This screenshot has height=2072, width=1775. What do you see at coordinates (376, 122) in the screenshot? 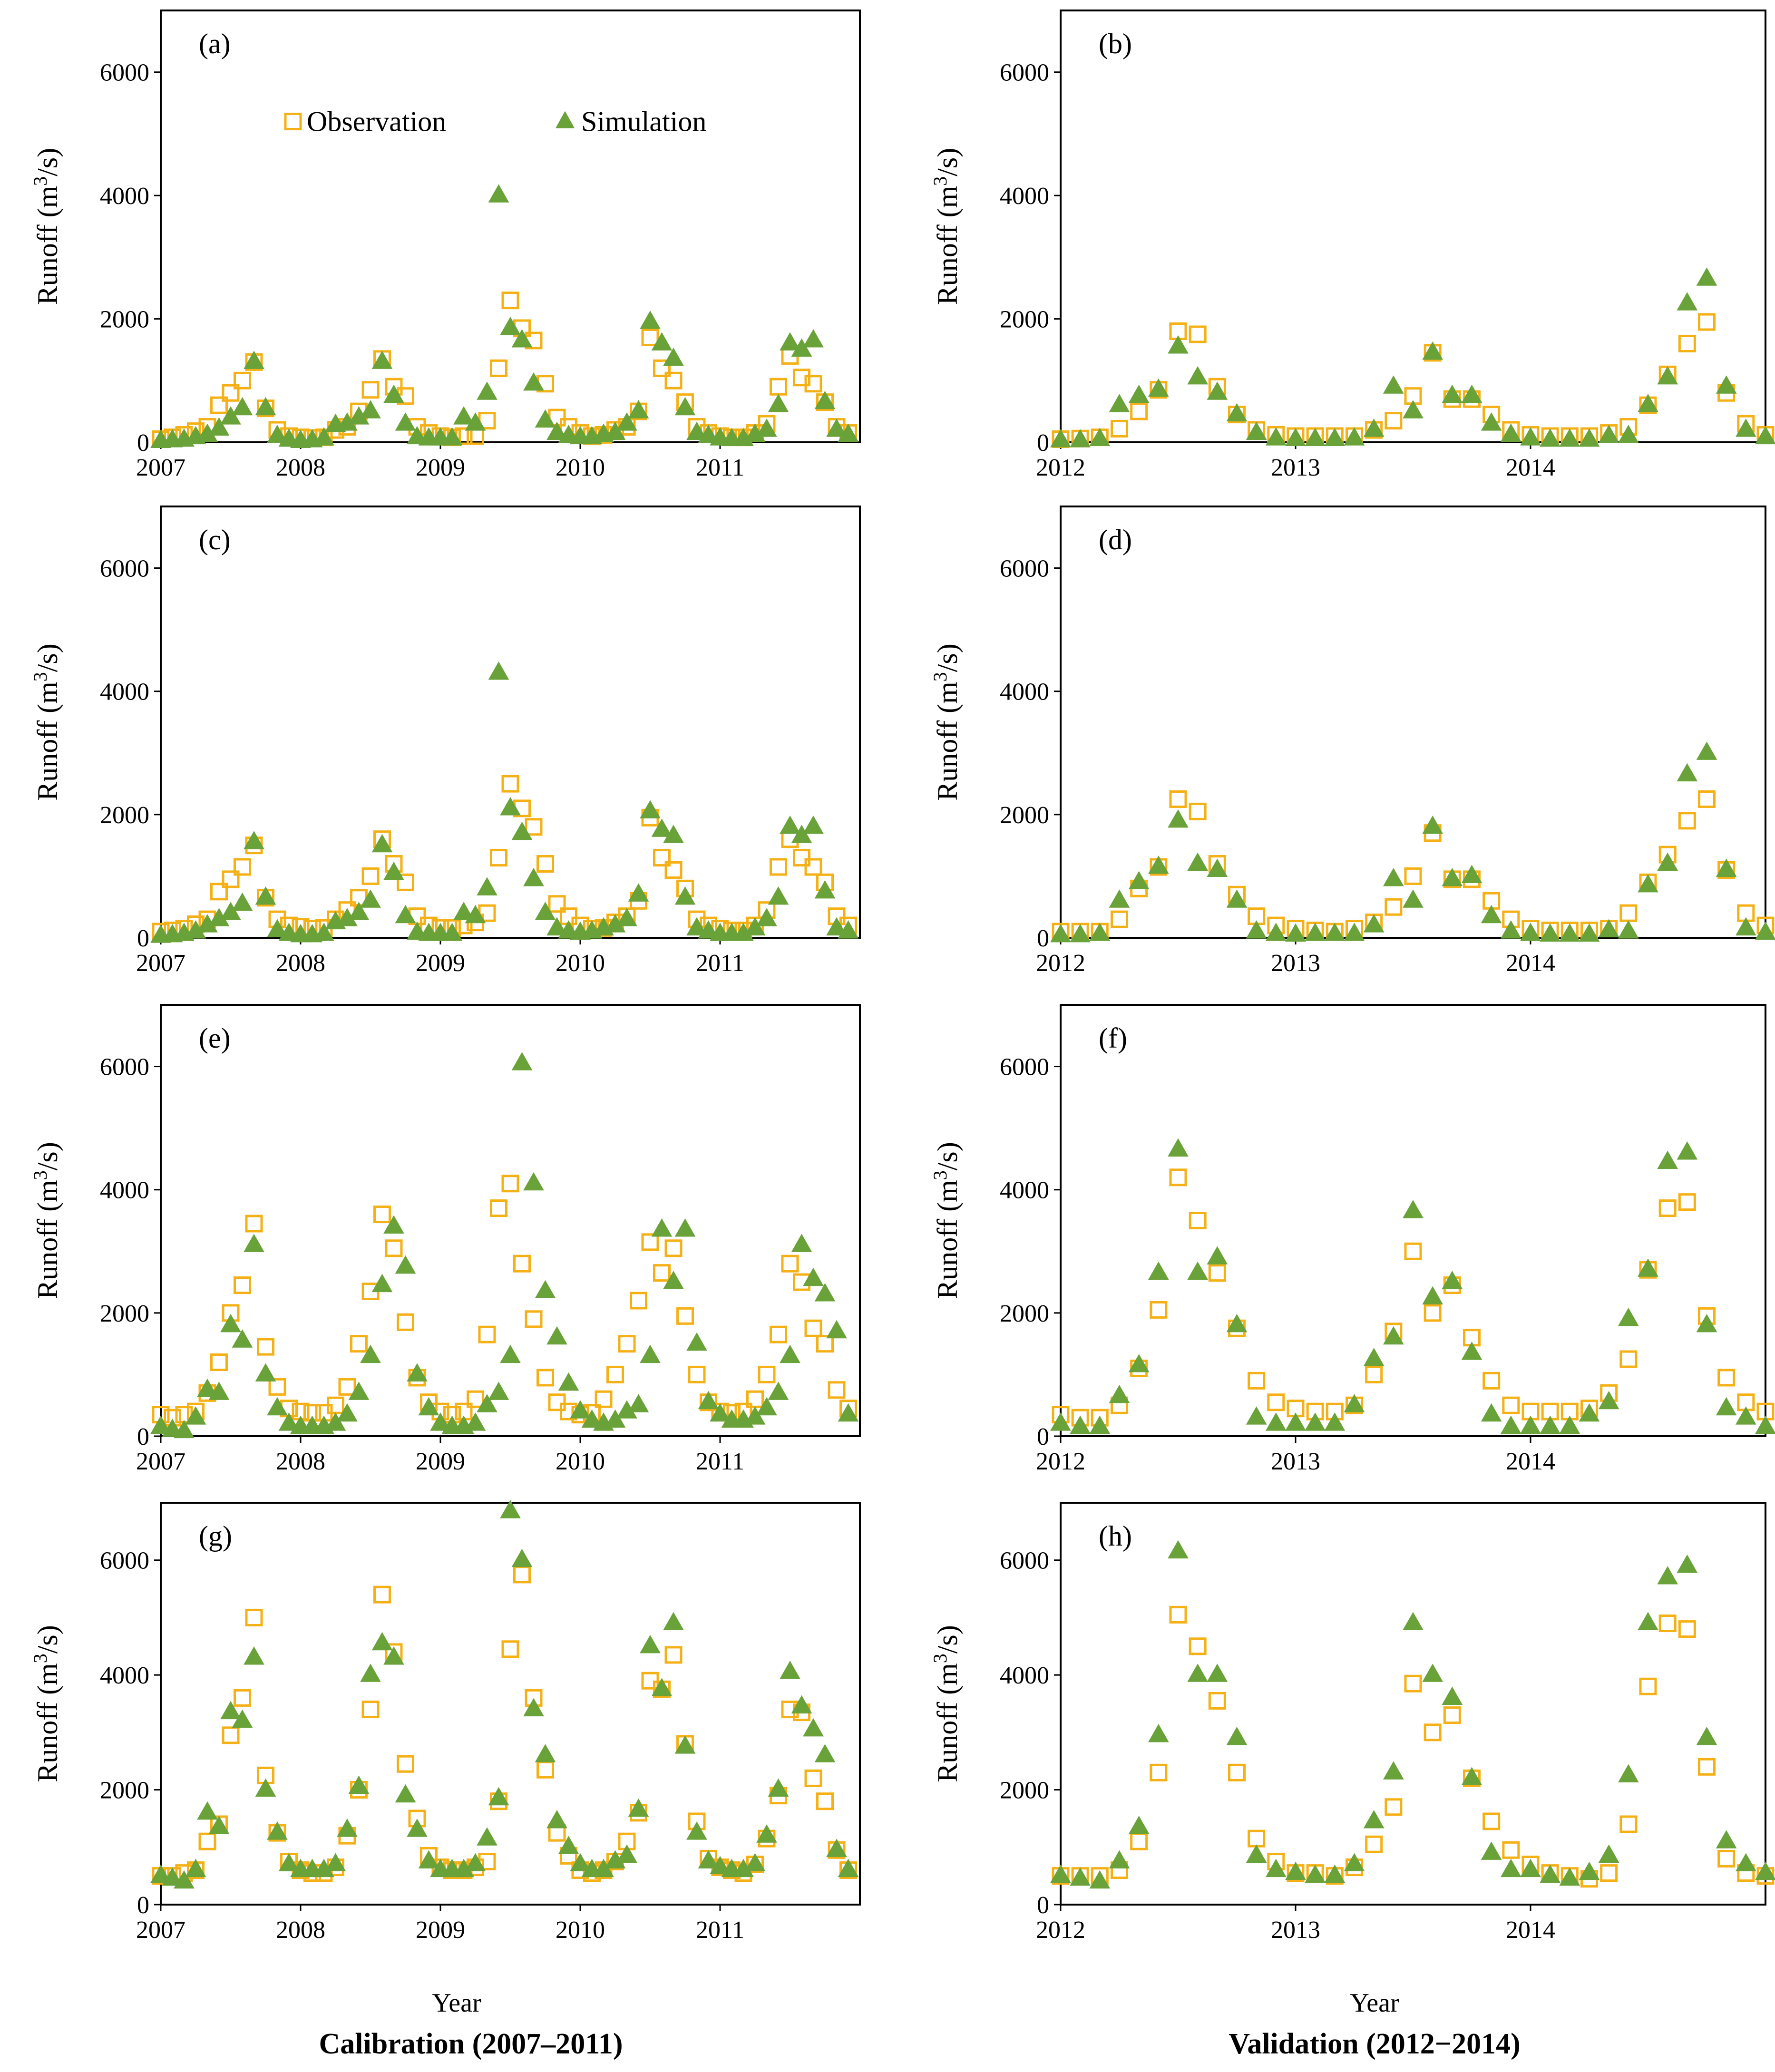
I see `legend-observation-label: Observation` at bounding box center [376, 122].